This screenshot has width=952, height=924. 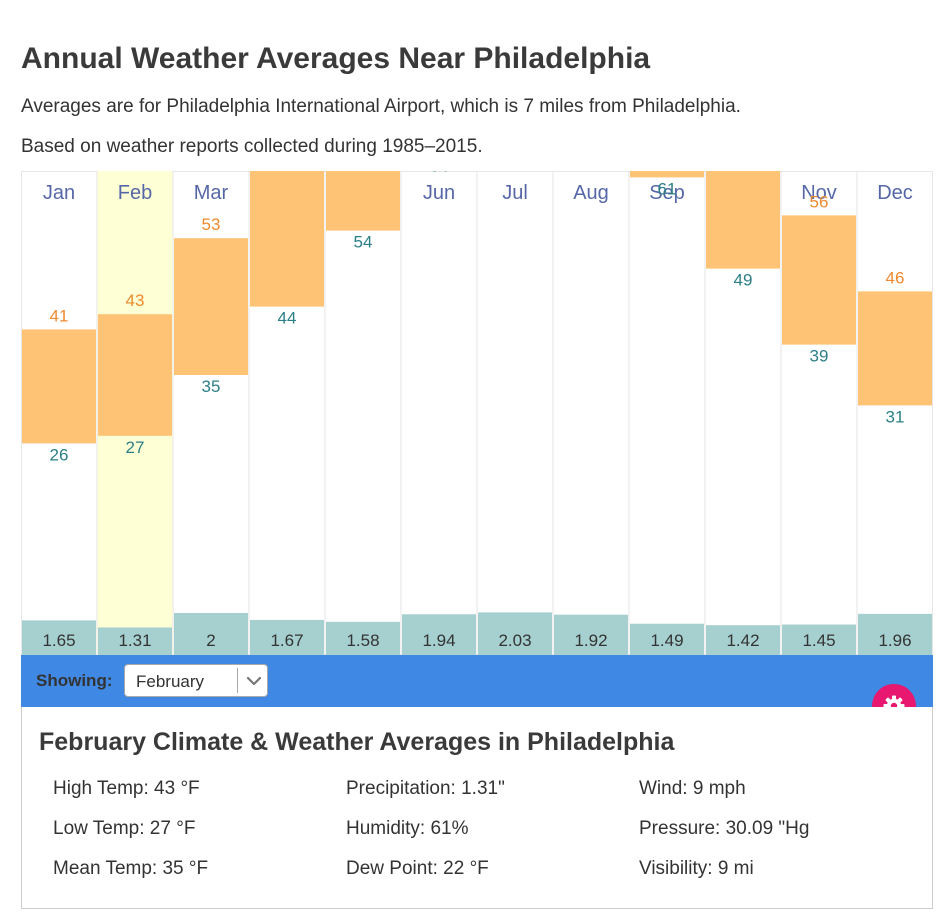 I want to click on high-temp-label-dec: 46, so click(x=895, y=277).